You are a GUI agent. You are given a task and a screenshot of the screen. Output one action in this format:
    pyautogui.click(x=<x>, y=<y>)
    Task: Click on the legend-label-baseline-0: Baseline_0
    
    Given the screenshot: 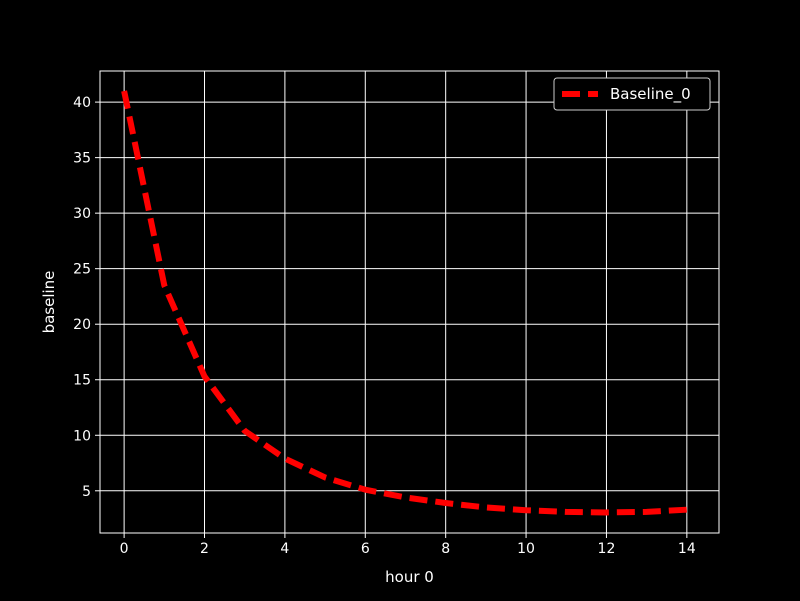 What is the action you would take?
    pyautogui.click(x=650, y=94)
    